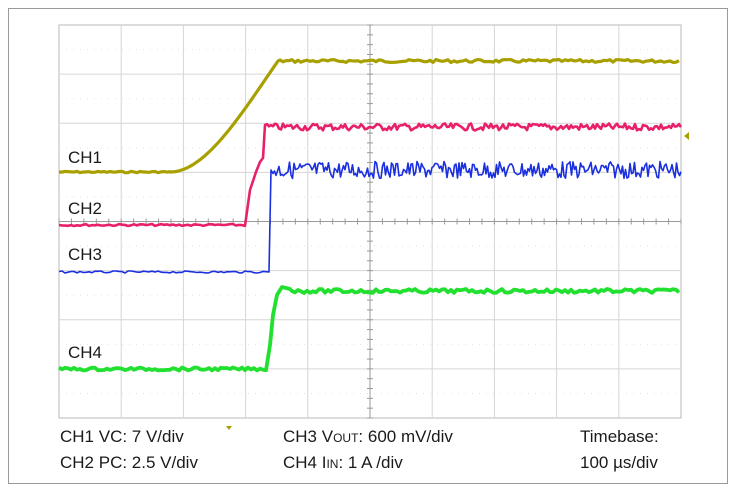  What do you see at coordinates (370, 462) in the screenshot?
I see `caption-ch4-suffix: : 1 A /div` at bounding box center [370, 462].